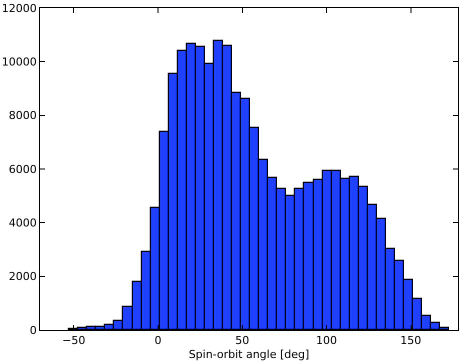 This screenshot has height=361, width=461. I want to click on x-tick-label: −50, so click(74, 341).